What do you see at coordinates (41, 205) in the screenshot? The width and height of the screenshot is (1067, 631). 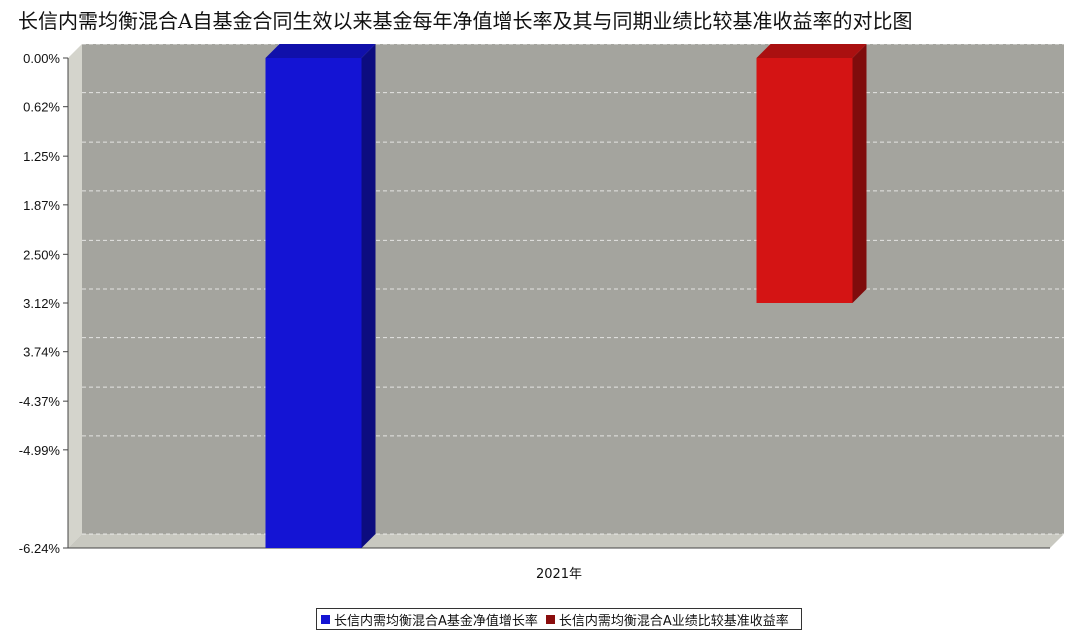 I see `y-tick-label: 1.87%` at bounding box center [41, 205].